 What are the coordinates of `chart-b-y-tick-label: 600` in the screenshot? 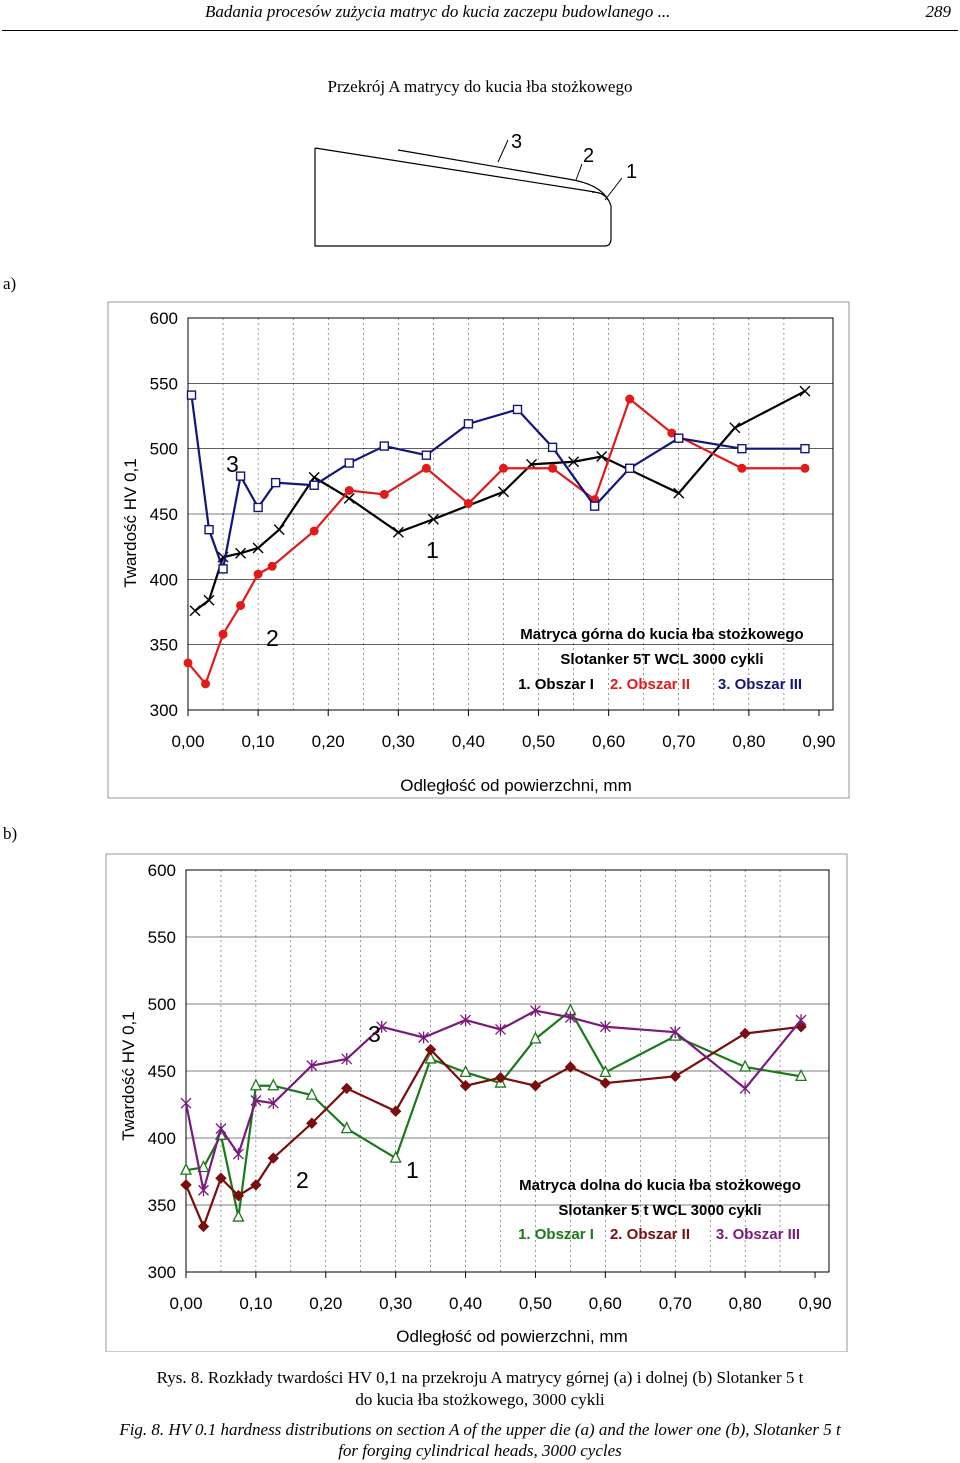 It's located at (162, 870).